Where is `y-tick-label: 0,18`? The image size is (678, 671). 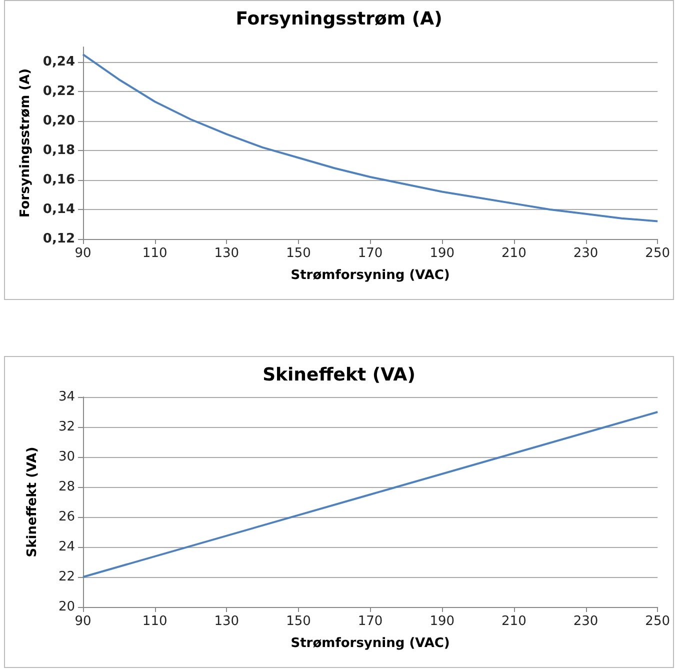
y-tick-label: 0,18 is located at coordinates (58, 150).